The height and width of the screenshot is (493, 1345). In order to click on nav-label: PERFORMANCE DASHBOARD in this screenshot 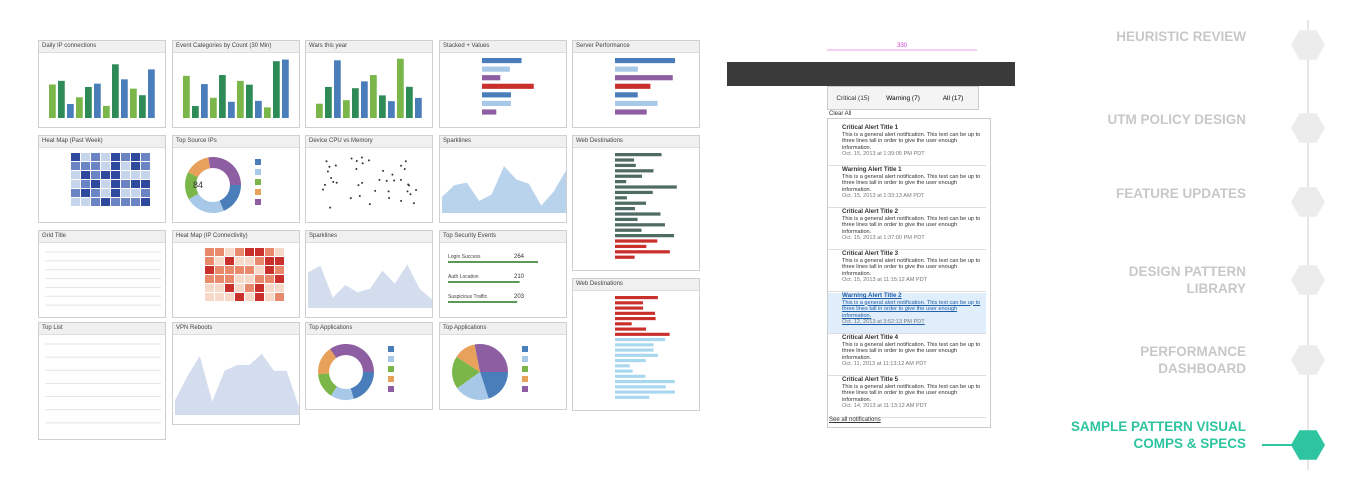, I will do `click(1193, 360)`.